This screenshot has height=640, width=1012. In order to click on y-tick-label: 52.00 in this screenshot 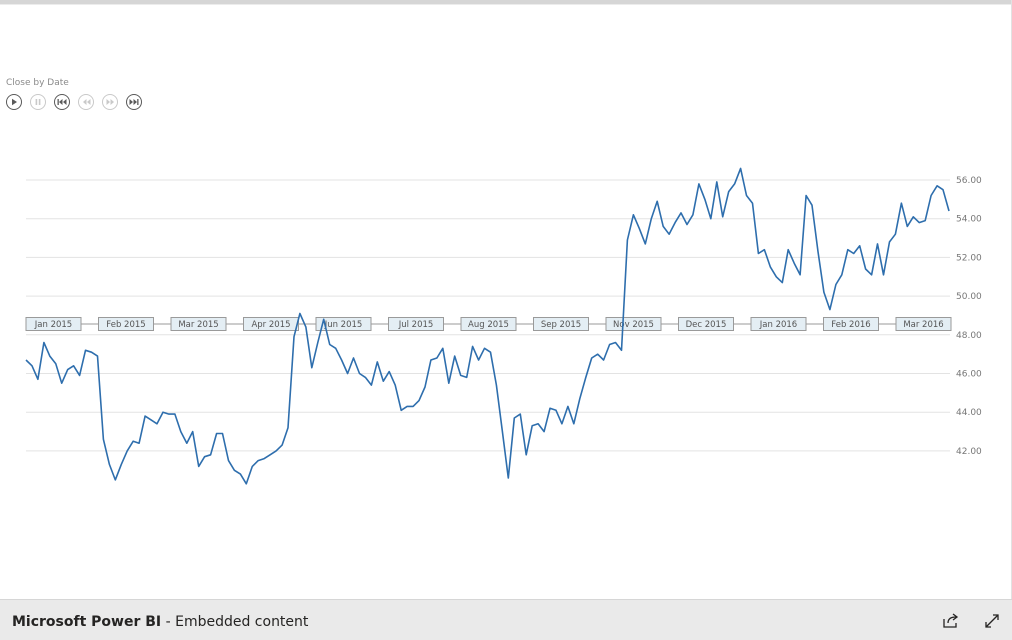, I will do `click(969, 258)`.